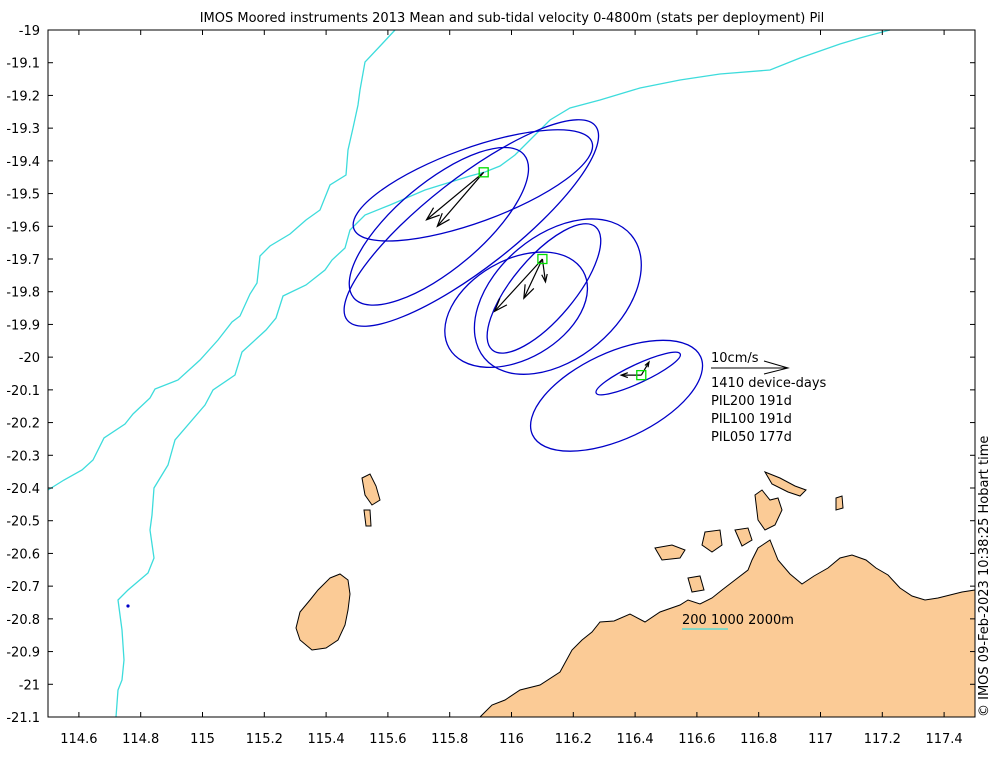 Image resolution: width=1003 pixels, height=760 pixels. Describe the element at coordinates (738, 620) in the screenshot. I see `legend-bathymetry-label: 200 1000 2000m` at that location.